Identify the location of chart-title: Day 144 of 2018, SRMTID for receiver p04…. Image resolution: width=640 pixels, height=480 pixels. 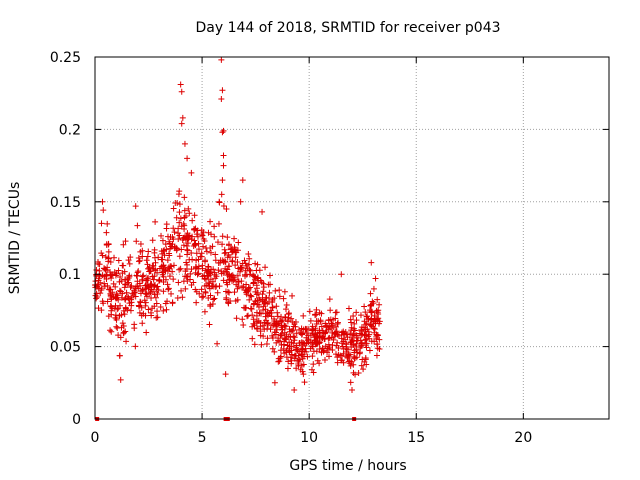
(347, 28).